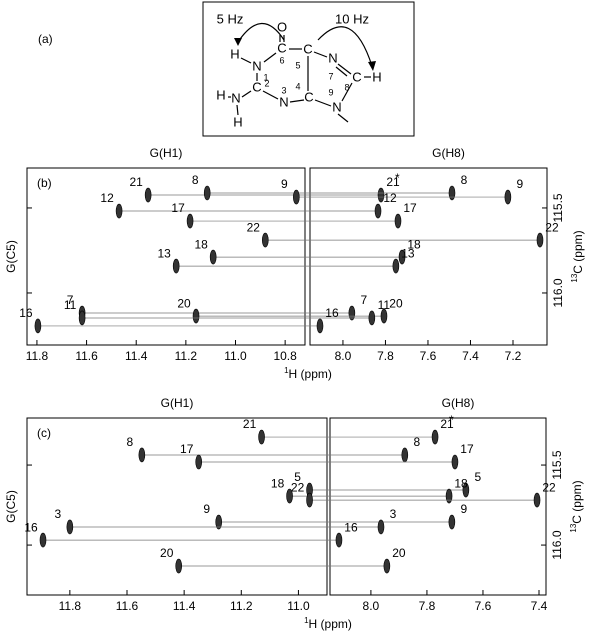 The image size is (602, 643). I want to click on arrow-head, so click(238, 42).